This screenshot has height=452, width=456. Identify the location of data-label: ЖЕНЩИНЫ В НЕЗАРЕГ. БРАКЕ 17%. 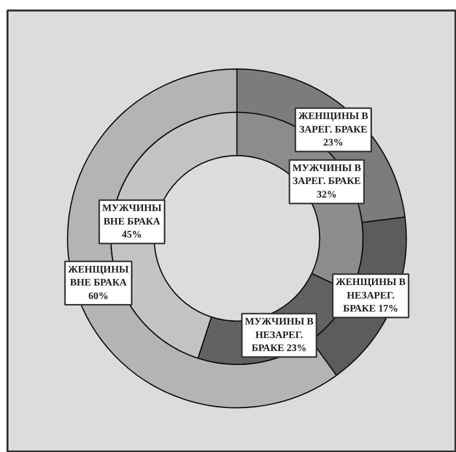
(371, 296).